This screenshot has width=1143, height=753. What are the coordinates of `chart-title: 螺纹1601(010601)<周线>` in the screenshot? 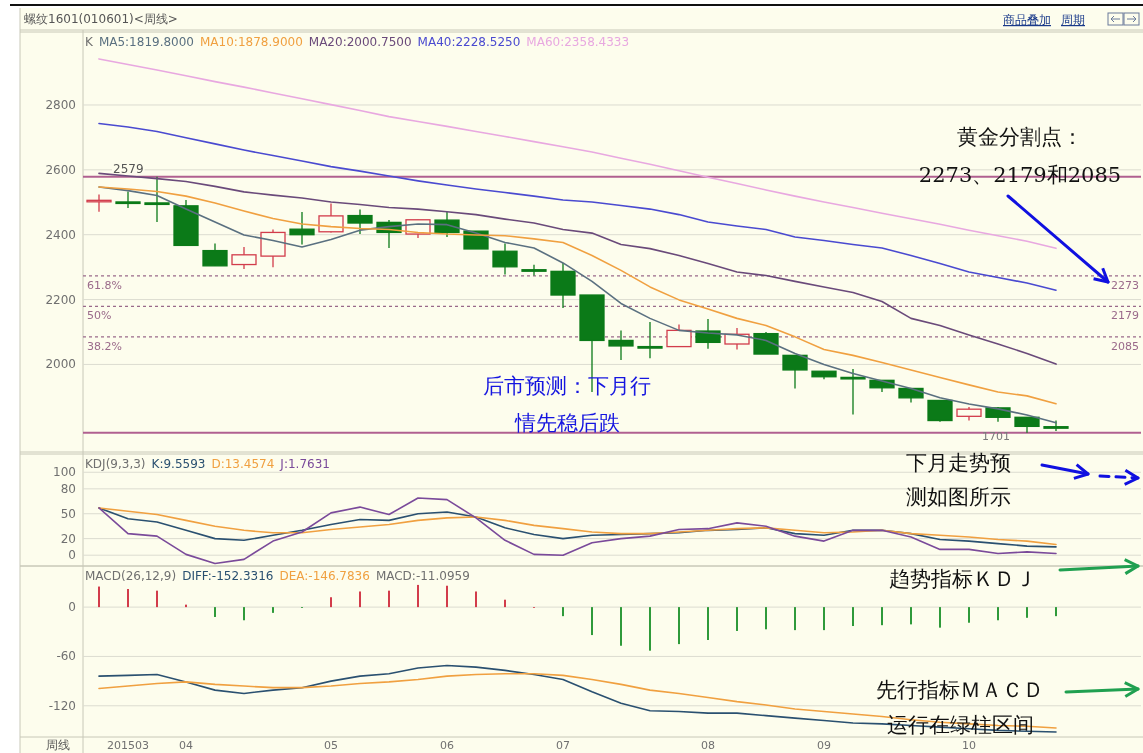 It's located at (101, 19).